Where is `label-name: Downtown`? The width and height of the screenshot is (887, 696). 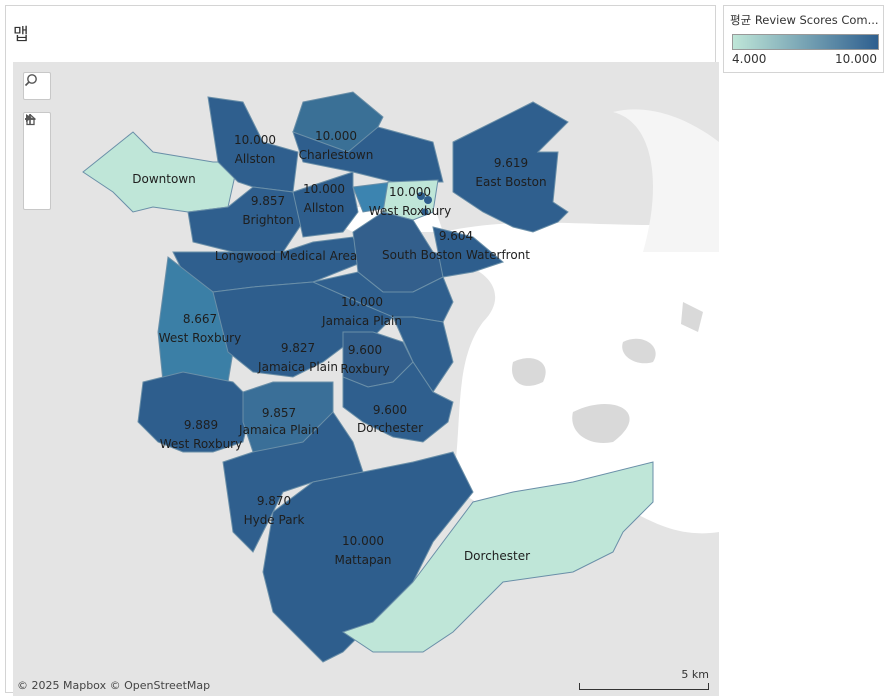 label-name: Downtown is located at coordinates (163, 179).